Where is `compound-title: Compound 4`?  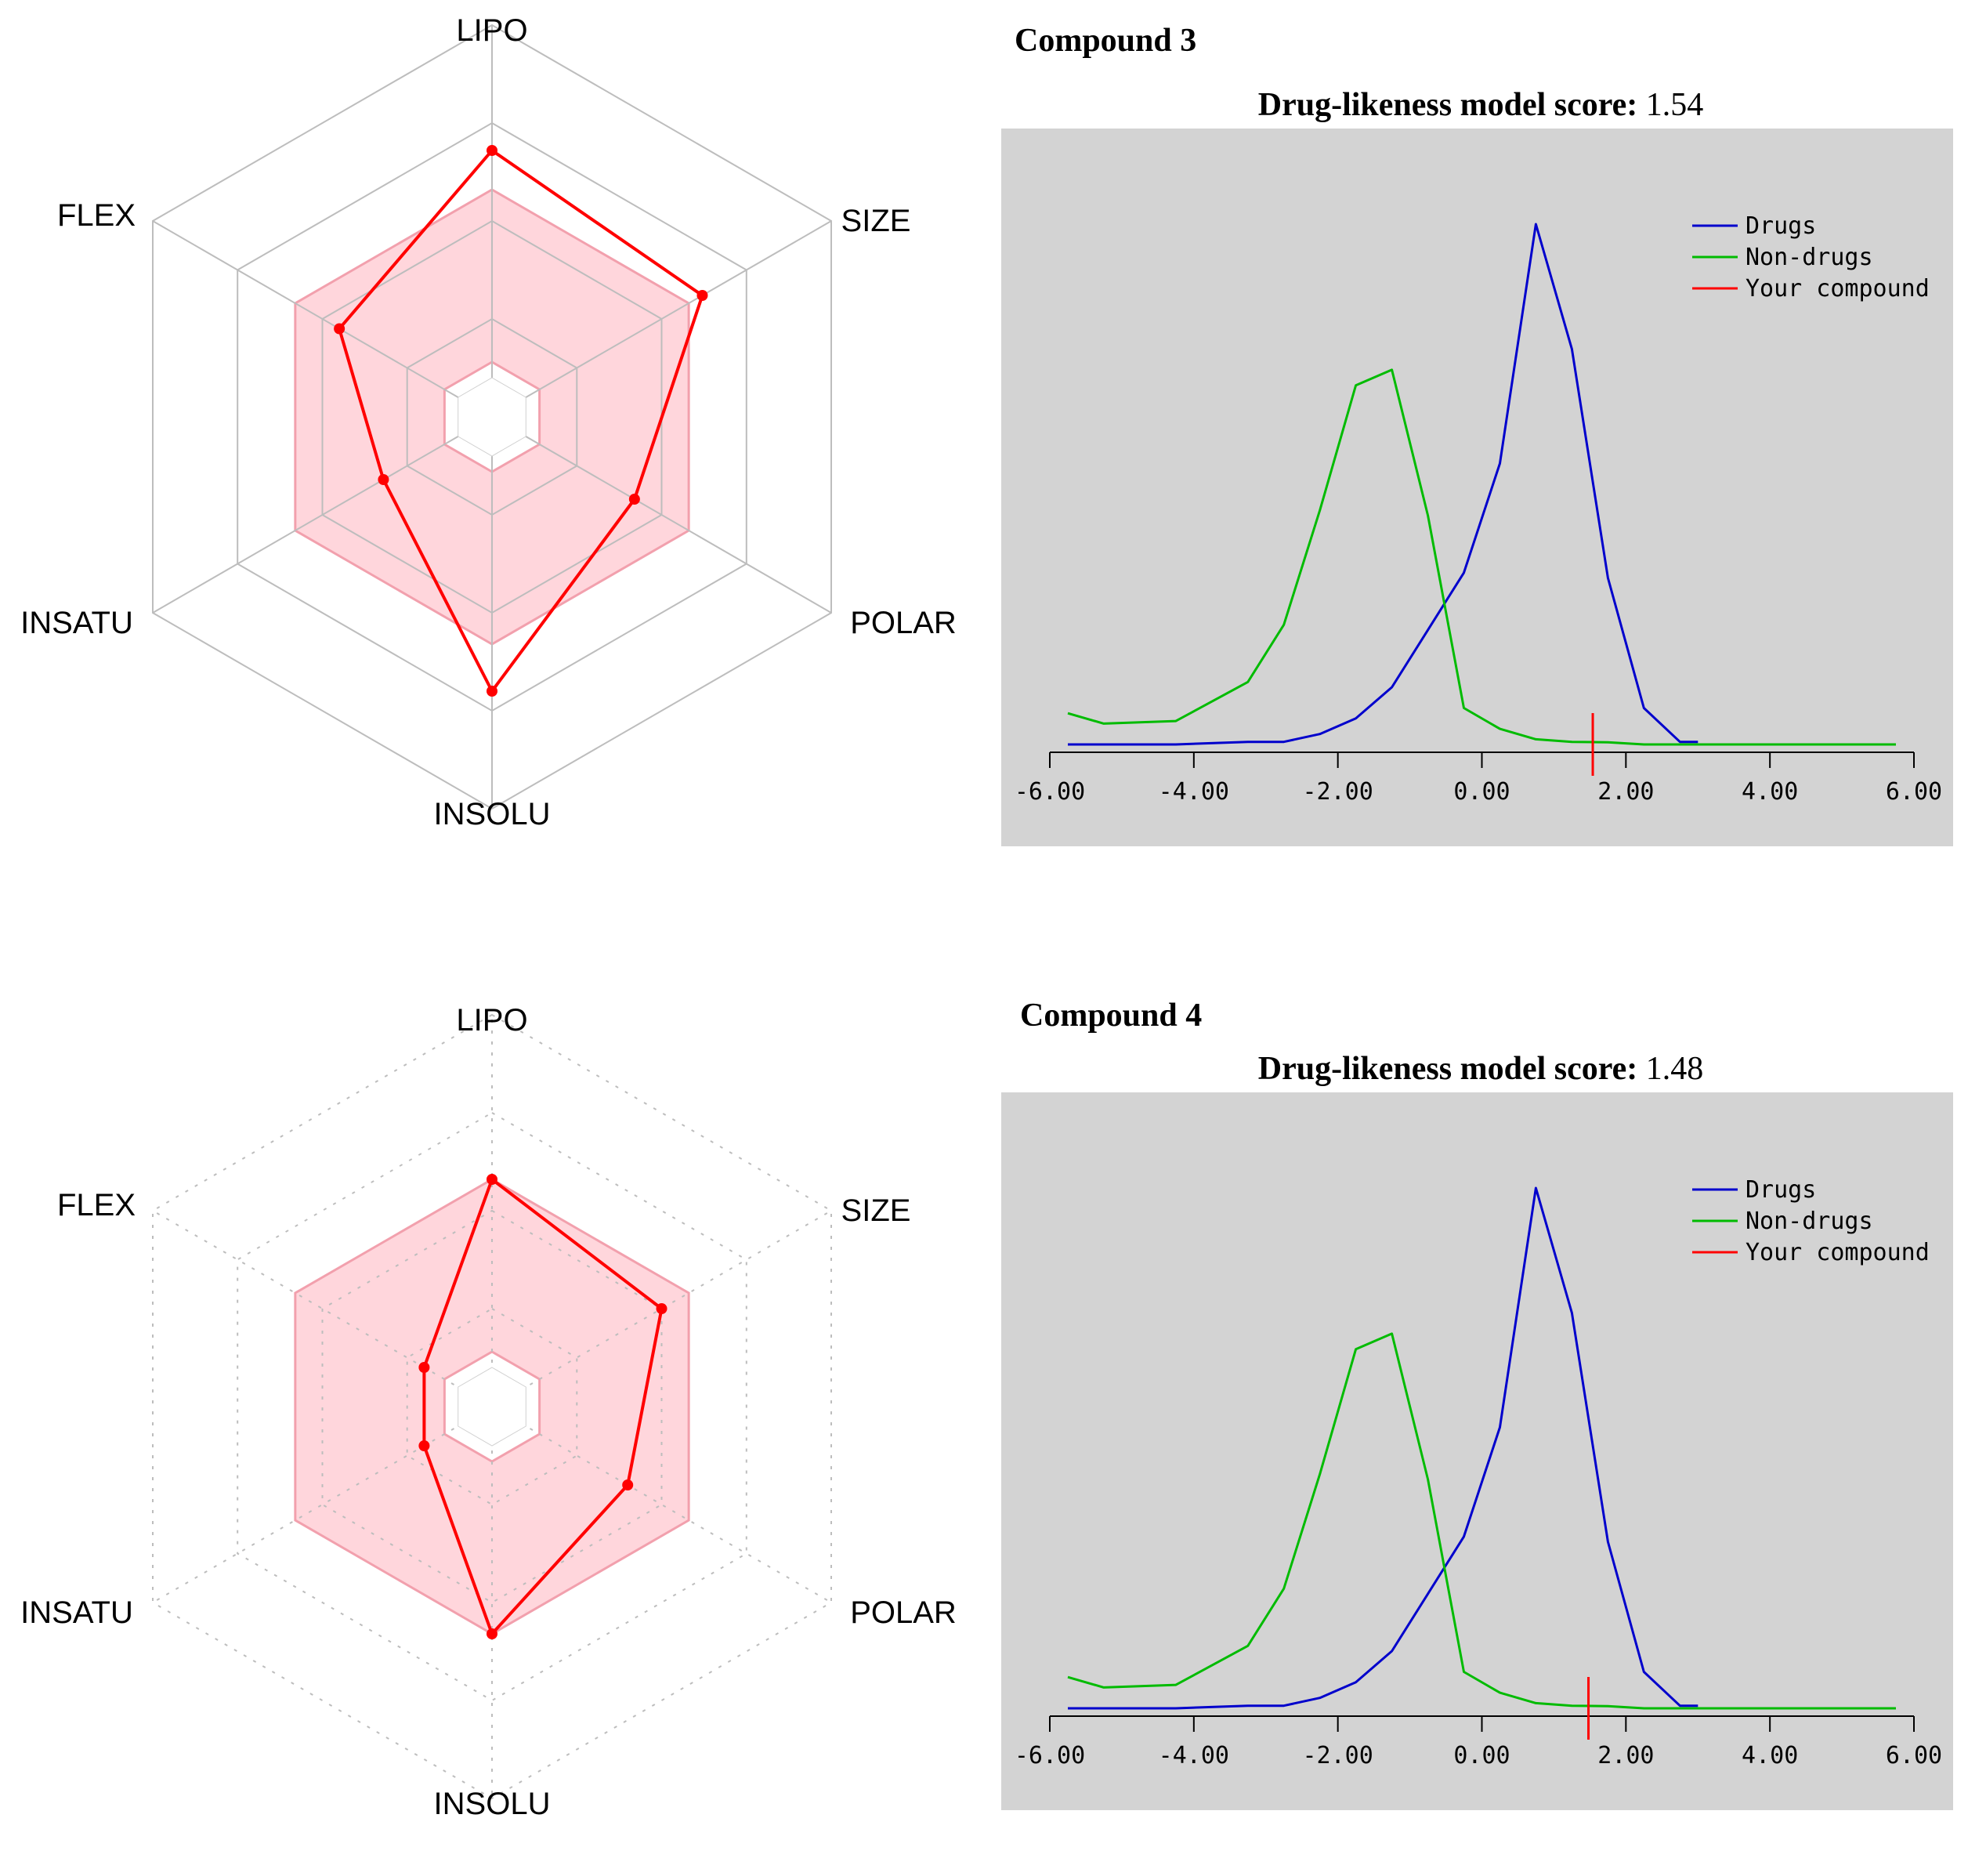 compound-title: Compound 4 is located at coordinates (1111, 1016).